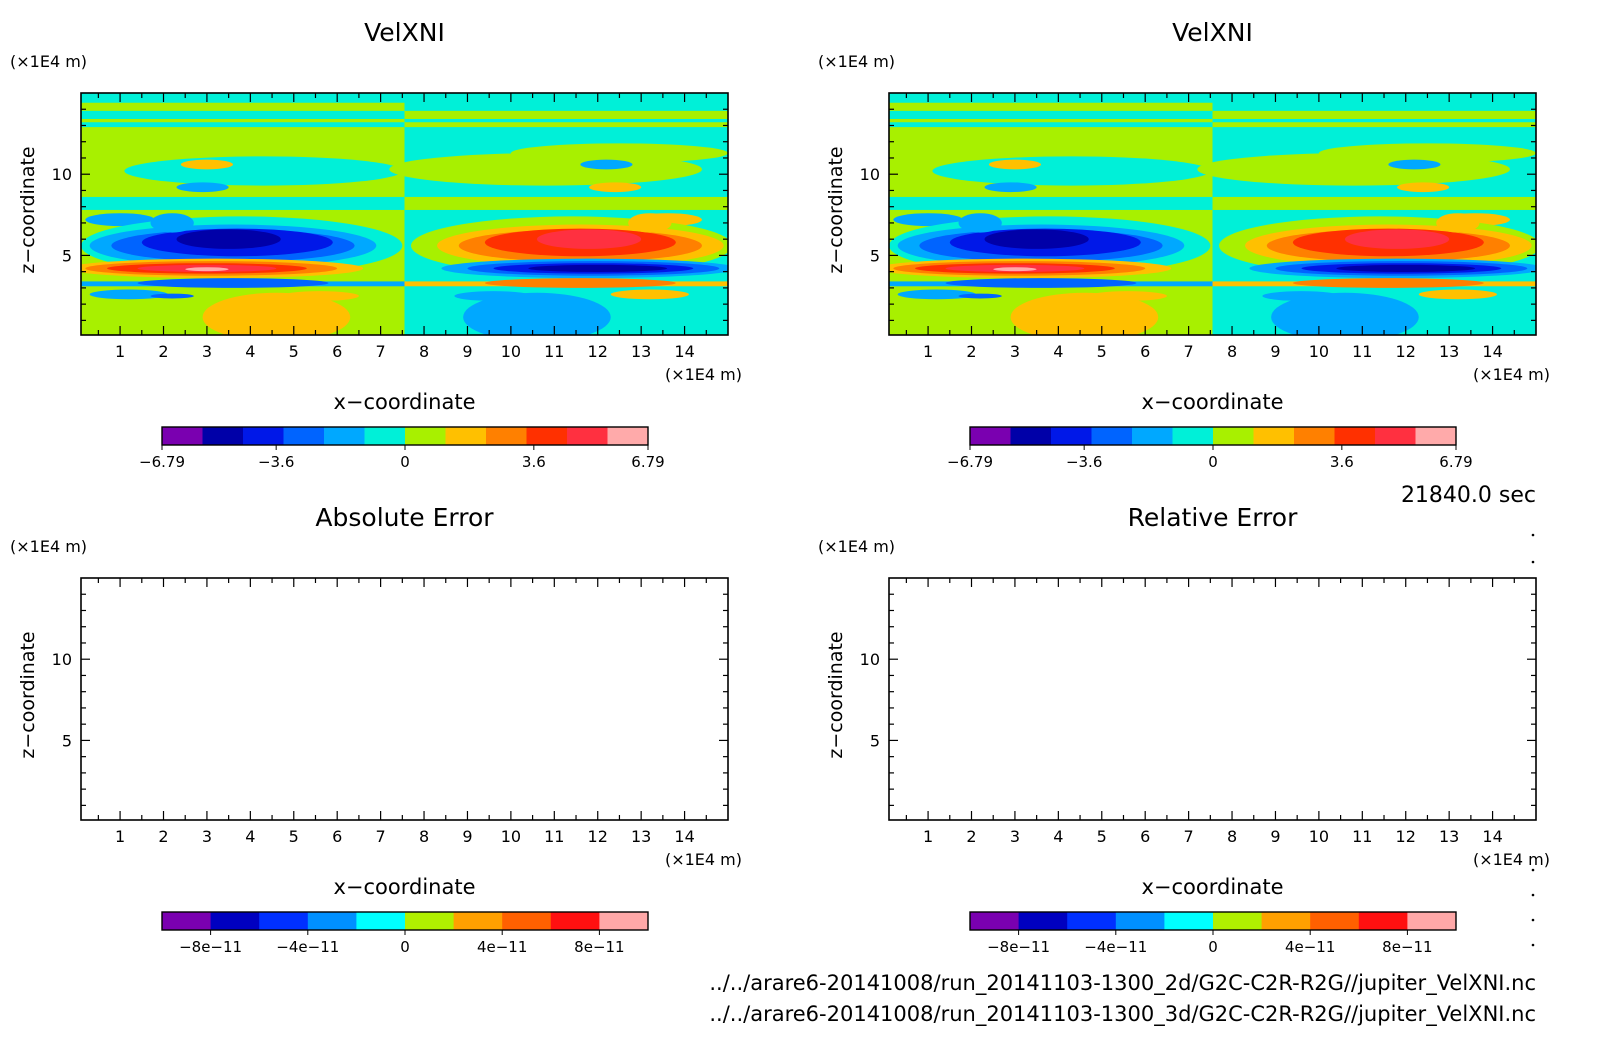  Describe the element at coordinates (1533, 740) in the screenshot. I see `margin-marks` at that location.